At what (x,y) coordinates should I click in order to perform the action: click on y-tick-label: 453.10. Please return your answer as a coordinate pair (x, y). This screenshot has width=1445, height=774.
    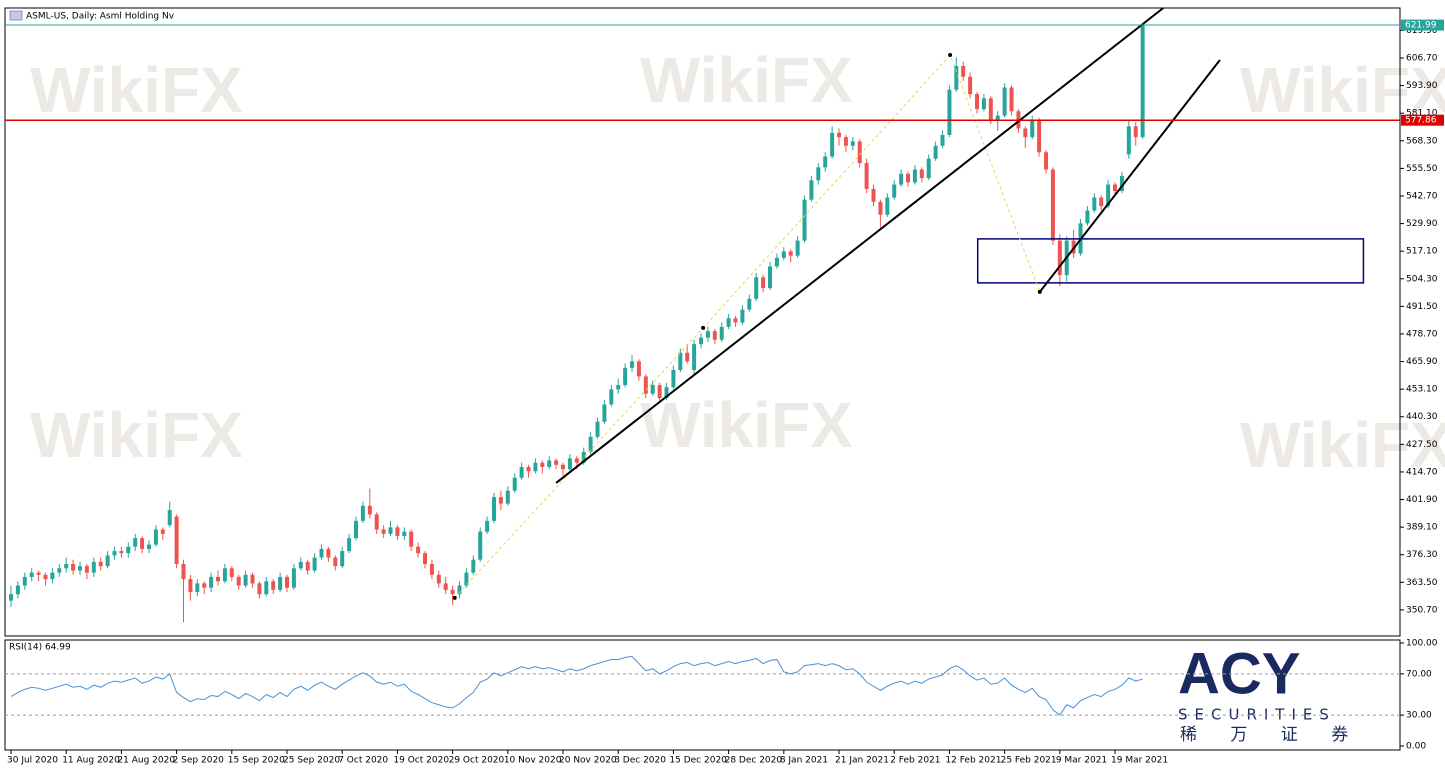
    Looking at the image, I should click on (1422, 390).